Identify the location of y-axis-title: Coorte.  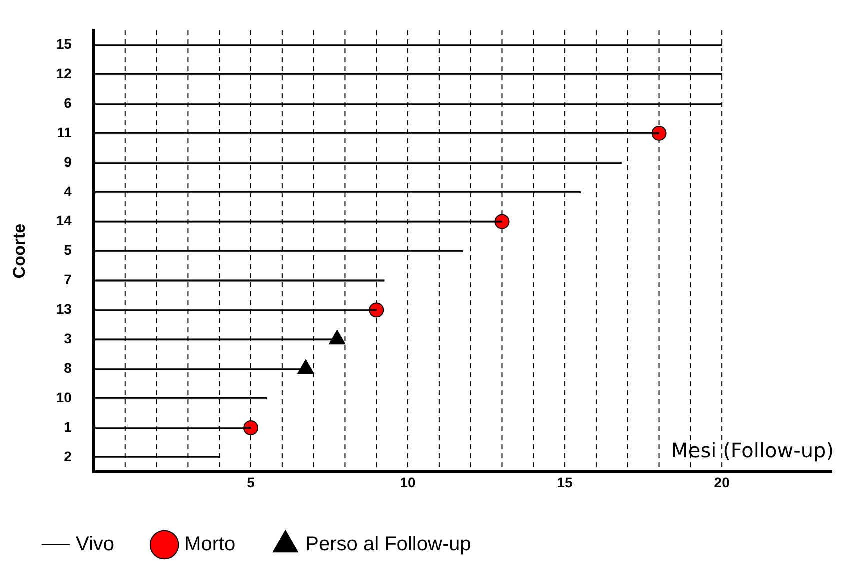
(19, 251).